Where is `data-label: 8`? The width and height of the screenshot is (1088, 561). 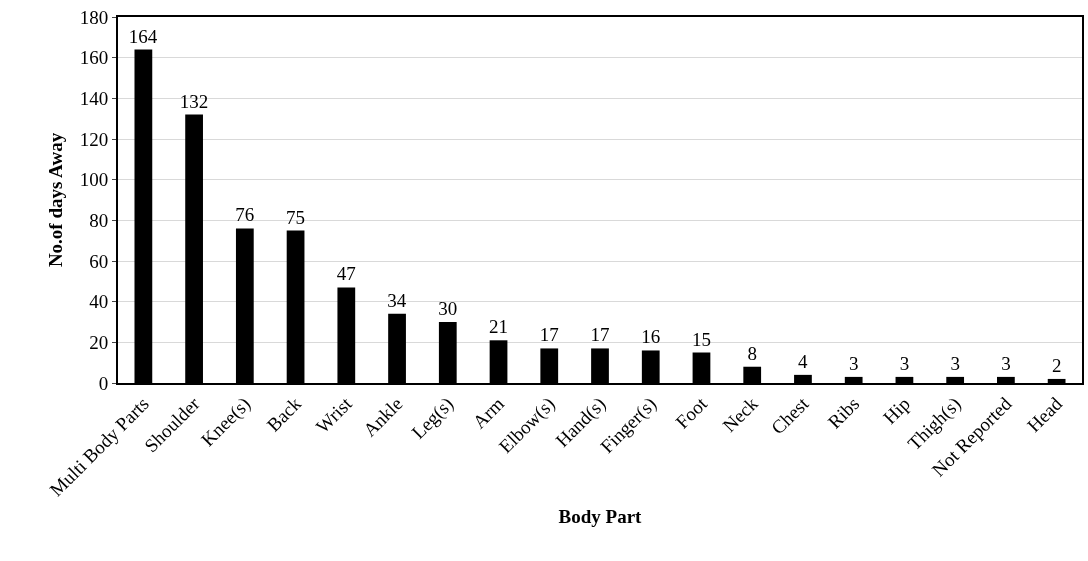
data-label: 8 is located at coordinates (752, 353).